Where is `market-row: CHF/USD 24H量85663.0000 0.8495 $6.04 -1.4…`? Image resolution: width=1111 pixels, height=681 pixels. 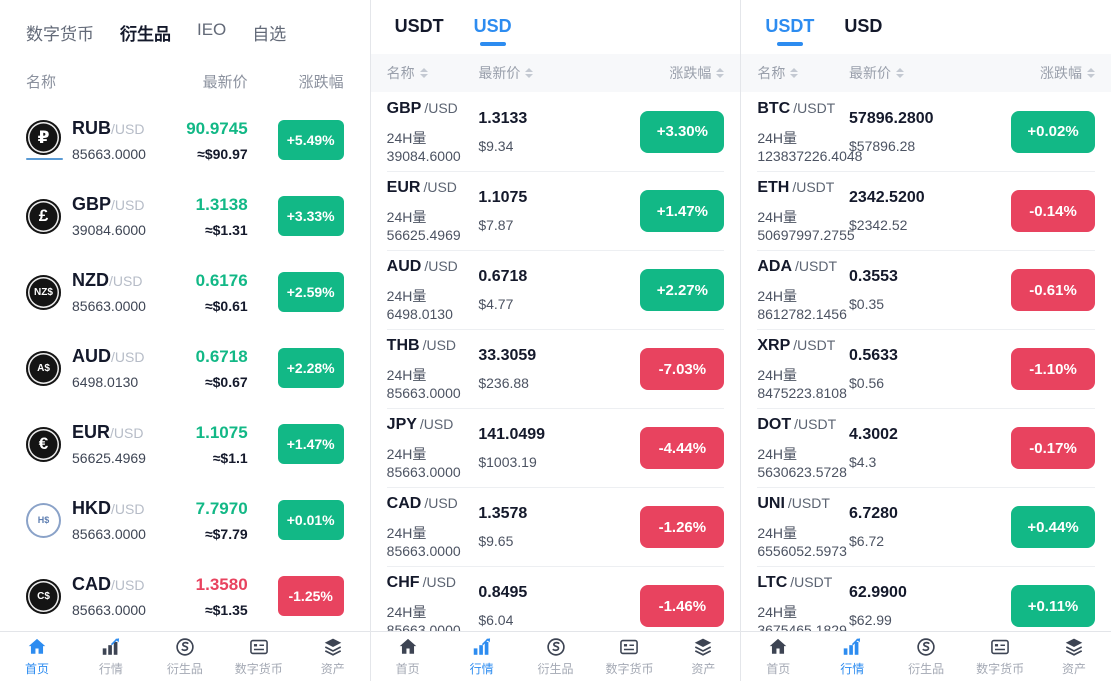
market-row: CHF/USD 24H量85663.0000 0.8495 $6.04 -1.4… is located at coordinates (555, 605).